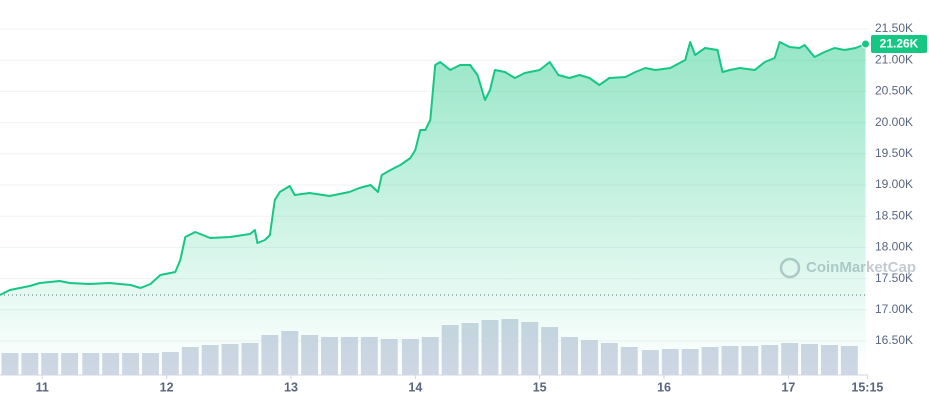 The width and height of the screenshot is (929, 400). I want to click on x-tick-label: 15:15, so click(867, 387).